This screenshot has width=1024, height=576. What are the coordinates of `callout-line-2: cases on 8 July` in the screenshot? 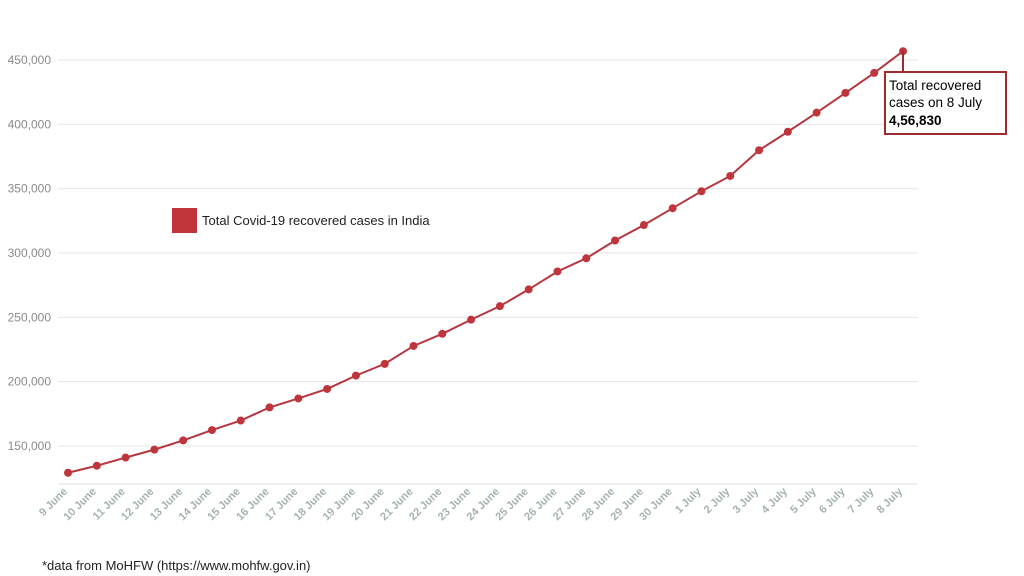 It's located at (935, 102).